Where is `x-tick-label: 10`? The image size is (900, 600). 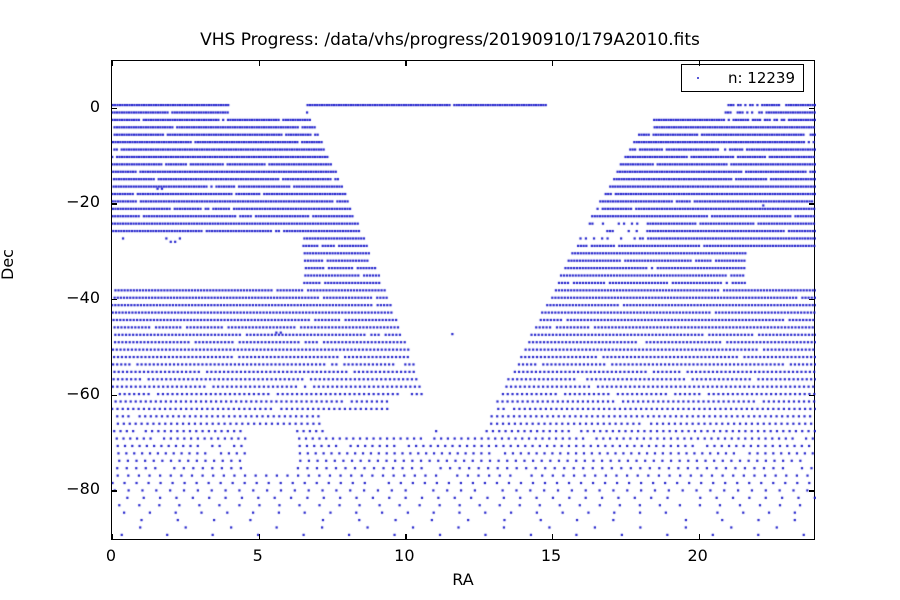 x-tick-label: 10 is located at coordinates (404, 555).